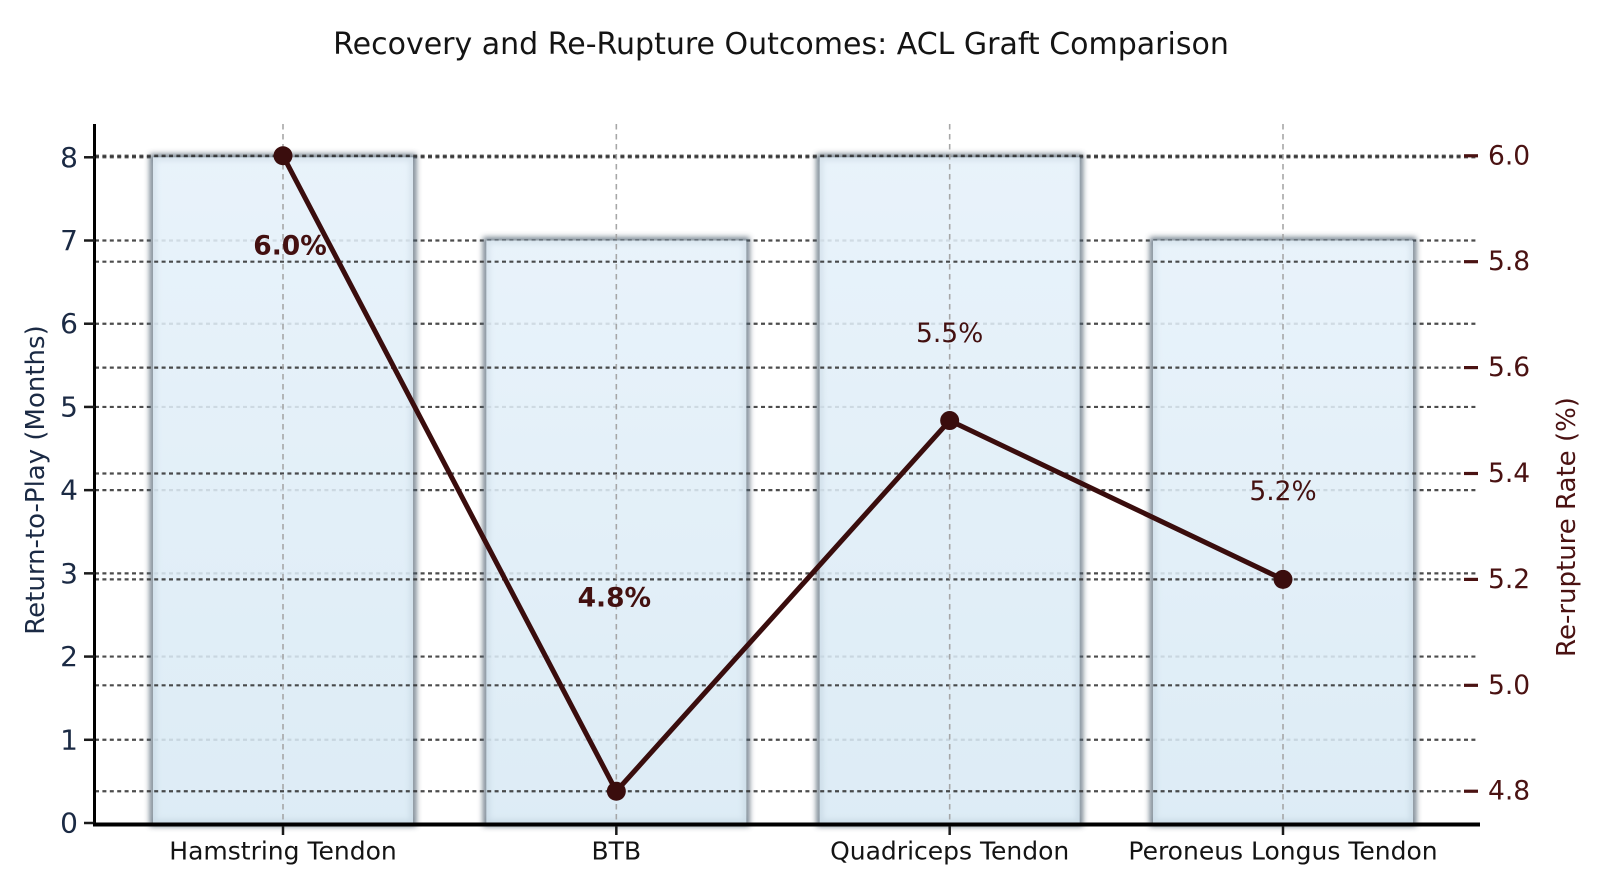 Image resolution: width=1600 pixels, height=889 pixels. I want to click on right-tick-label: 6.0, so click(1509, 155).